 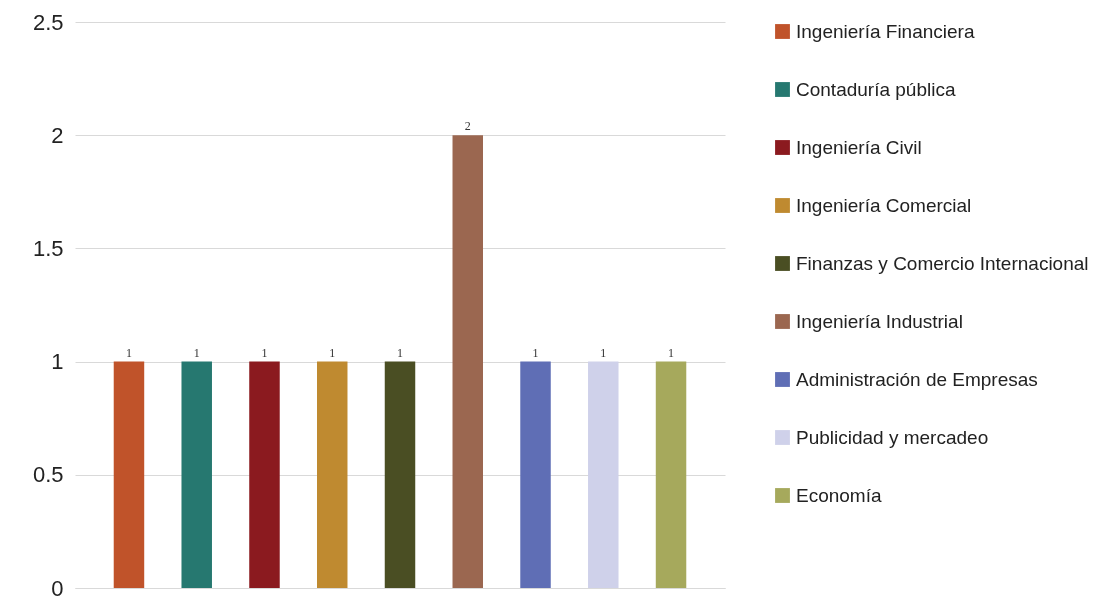 I want to click on data-label: 2, so click(x=467, y=126).